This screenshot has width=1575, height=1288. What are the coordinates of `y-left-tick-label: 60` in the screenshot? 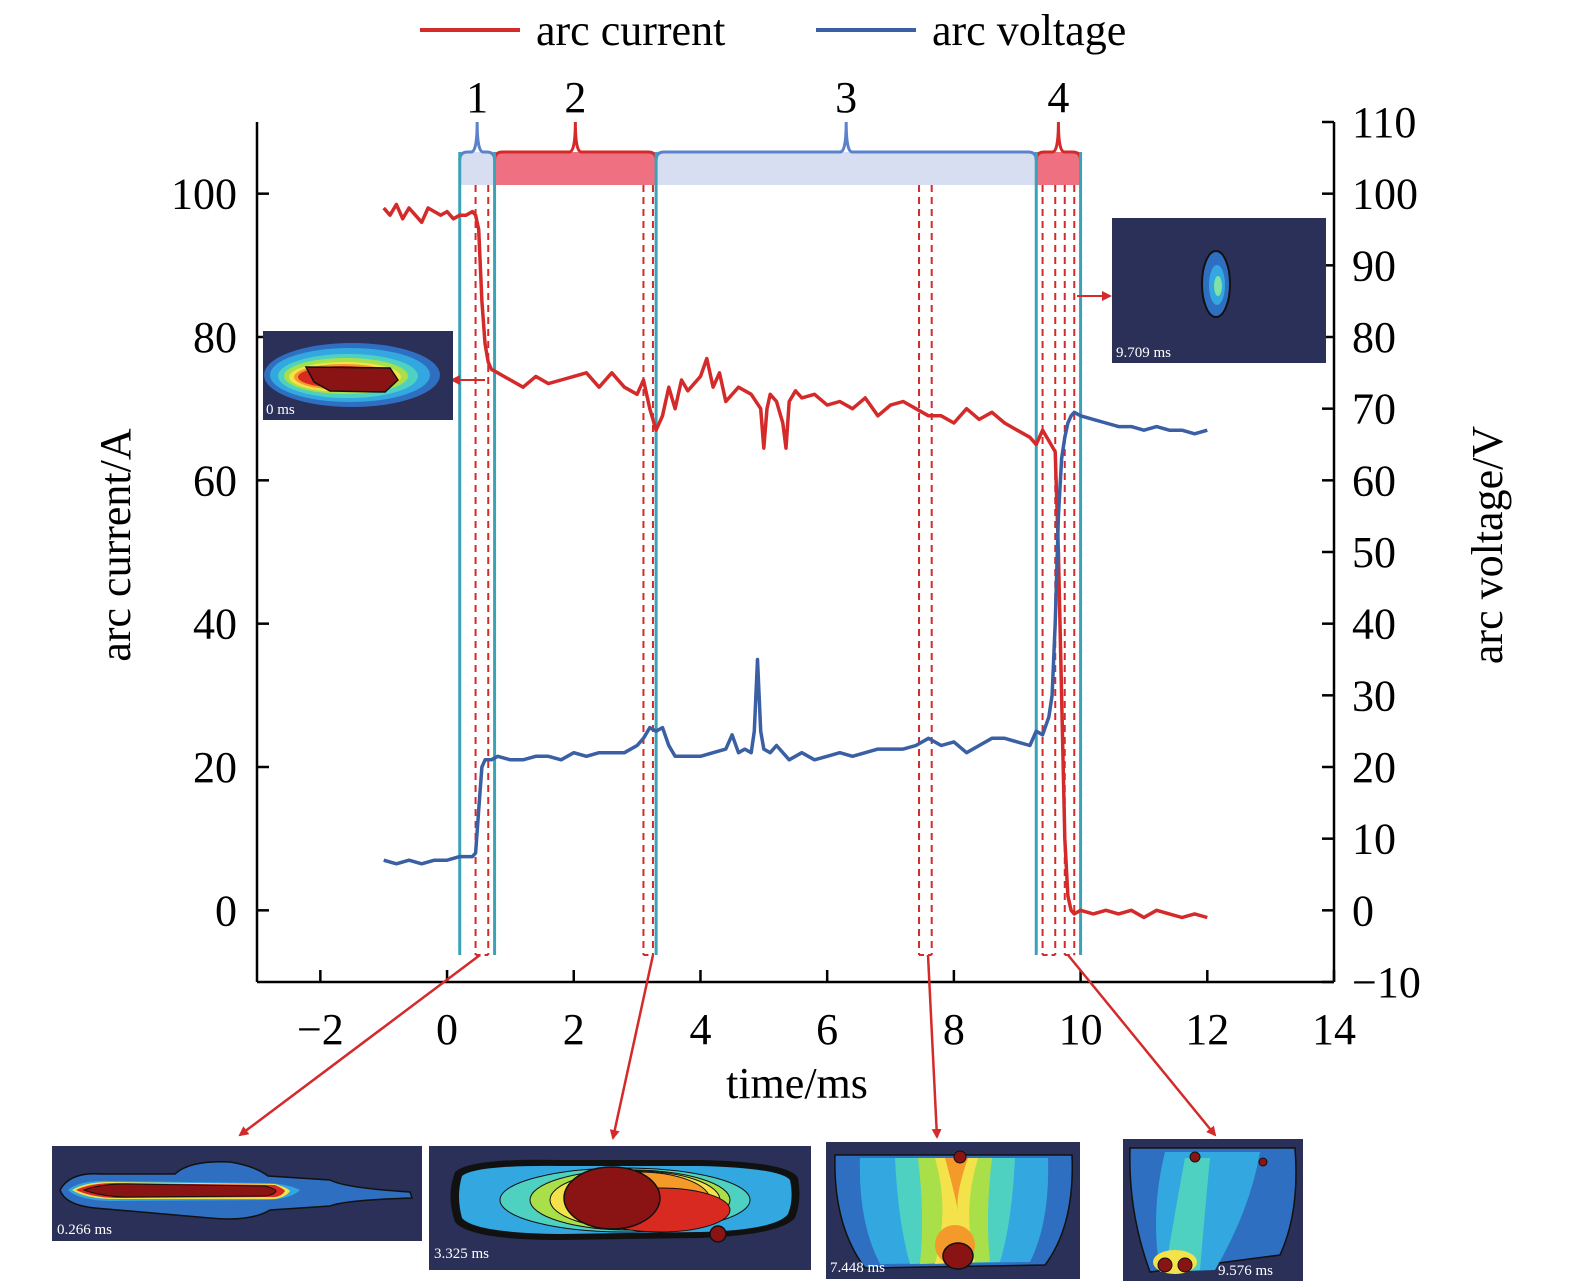 It's located at (215, 480).